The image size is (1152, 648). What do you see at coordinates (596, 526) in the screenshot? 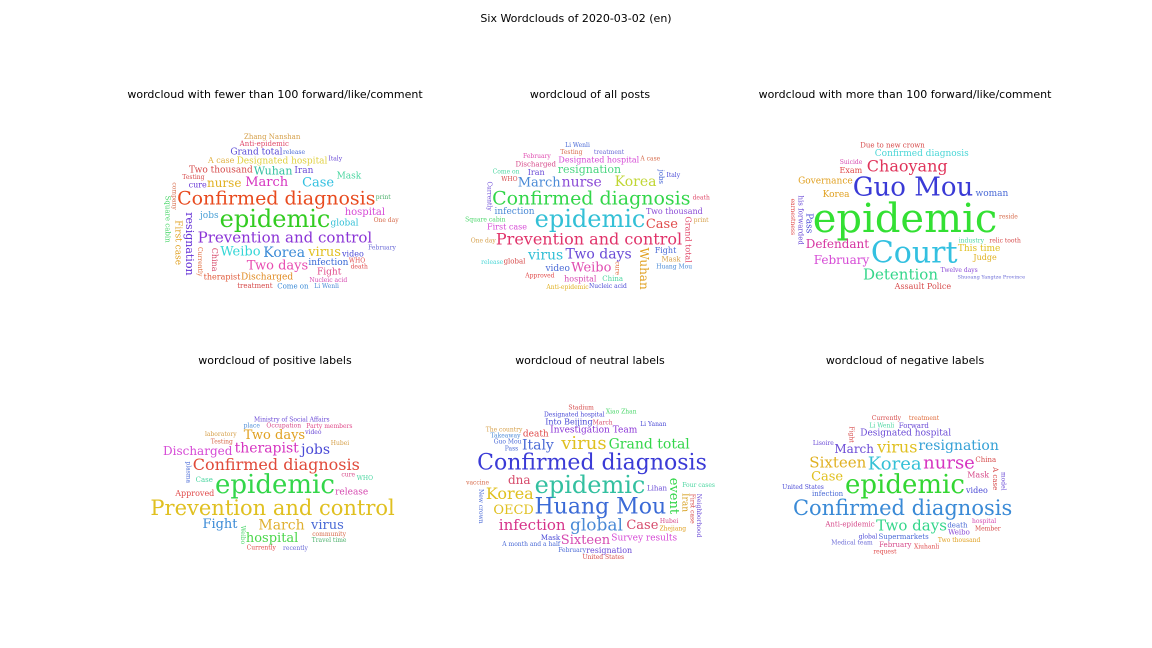
I see `wordcloud-word: global` at bounding box center [596, 526].